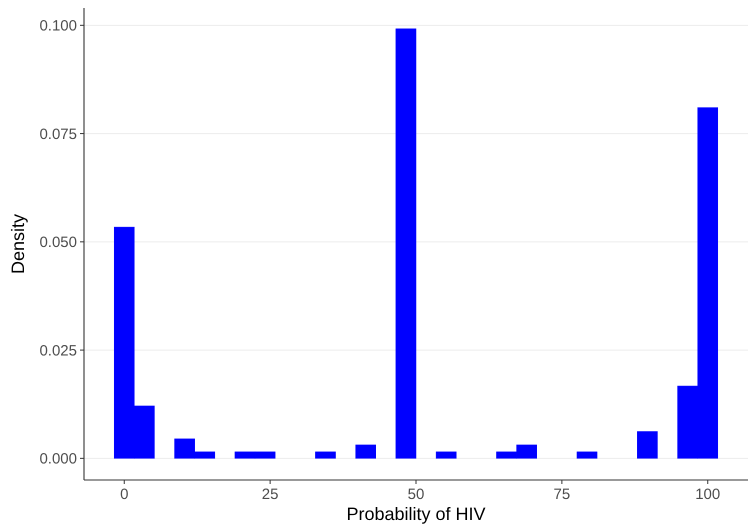  What do you see at coordinates (58, 459) in the screenshot?
I see `y-tick-label: 0.000` at bounding box center [58, 459].